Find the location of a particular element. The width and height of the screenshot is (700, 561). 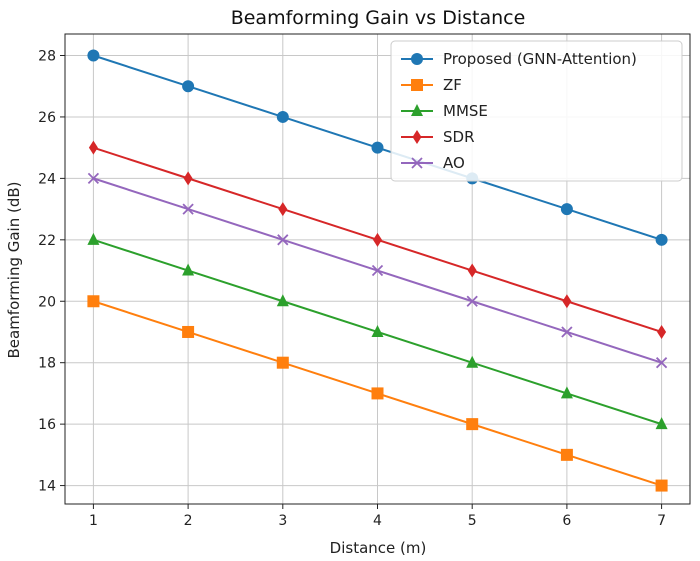

y-tick-label: 24 is located at coordinates (47, 179).